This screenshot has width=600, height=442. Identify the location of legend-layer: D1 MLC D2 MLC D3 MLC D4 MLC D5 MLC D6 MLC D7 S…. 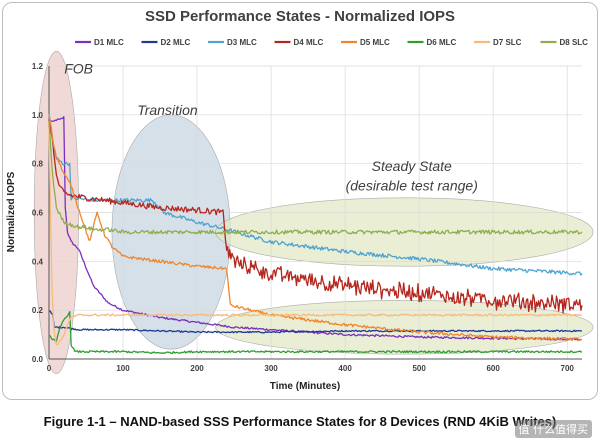
(331, 42).